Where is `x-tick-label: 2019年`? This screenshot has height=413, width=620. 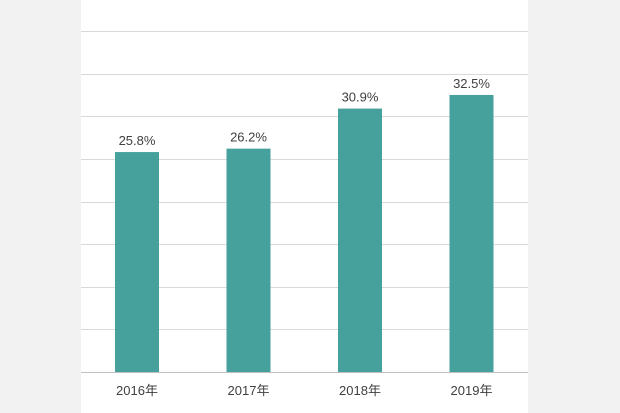 x-tick-label: 2019年 is located at coordinates (472, 390).